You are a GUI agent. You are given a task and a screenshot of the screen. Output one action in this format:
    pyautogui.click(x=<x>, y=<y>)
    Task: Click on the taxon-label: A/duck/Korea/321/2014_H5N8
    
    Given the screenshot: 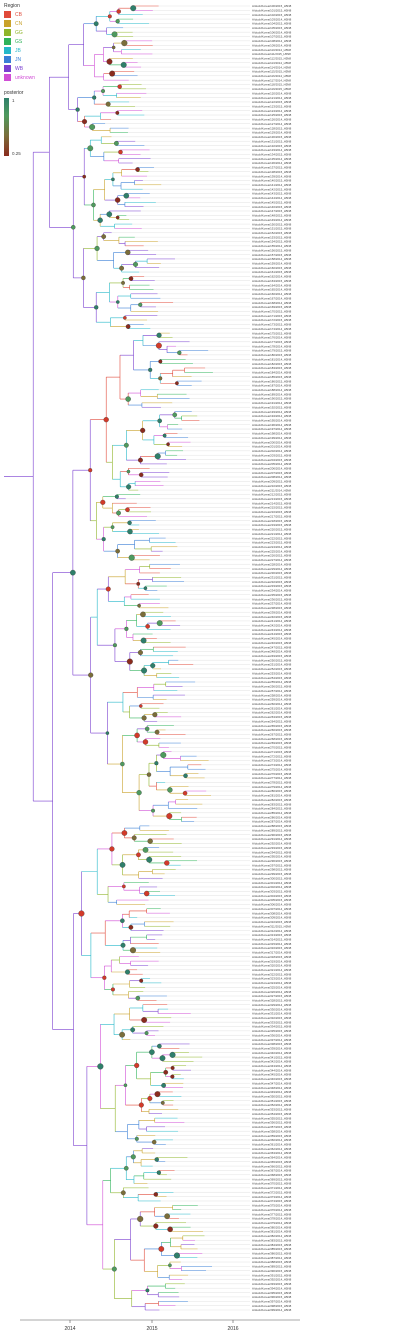 What is the action you would take?
    pyautogui.click(x=272, y=970)
    